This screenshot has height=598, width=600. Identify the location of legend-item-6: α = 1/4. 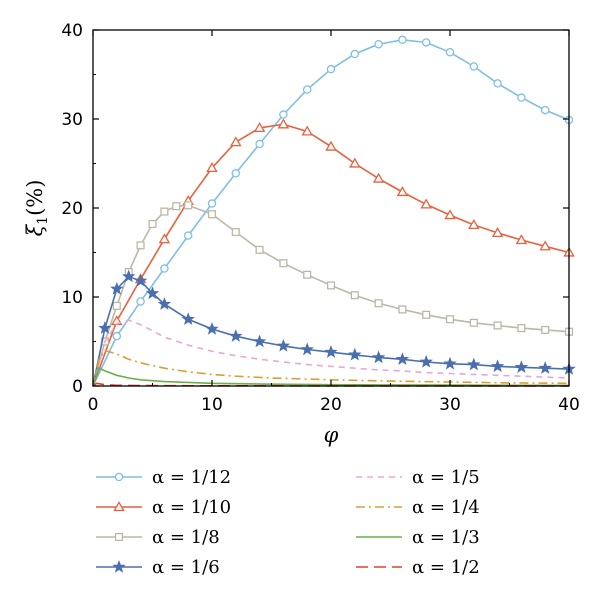
(418, 507).